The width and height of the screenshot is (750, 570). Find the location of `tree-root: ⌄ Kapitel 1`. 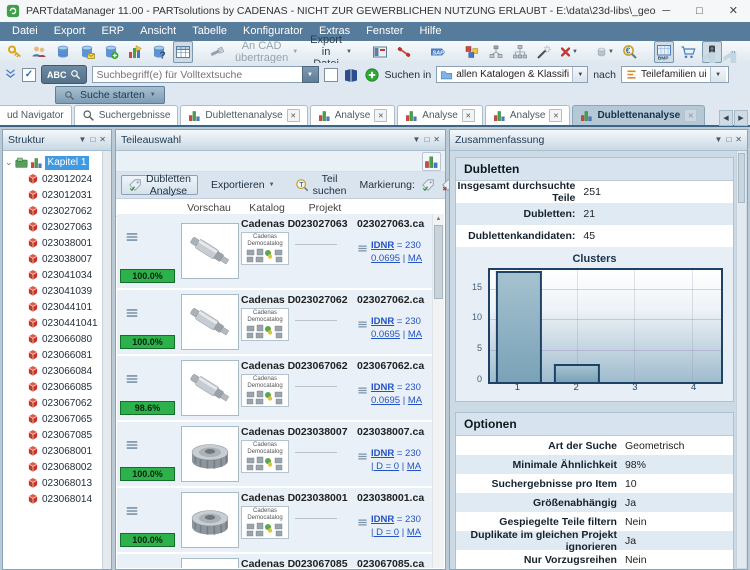

tree-root: ⌄ Kapitel 1 is located at coordinates (53, 162).